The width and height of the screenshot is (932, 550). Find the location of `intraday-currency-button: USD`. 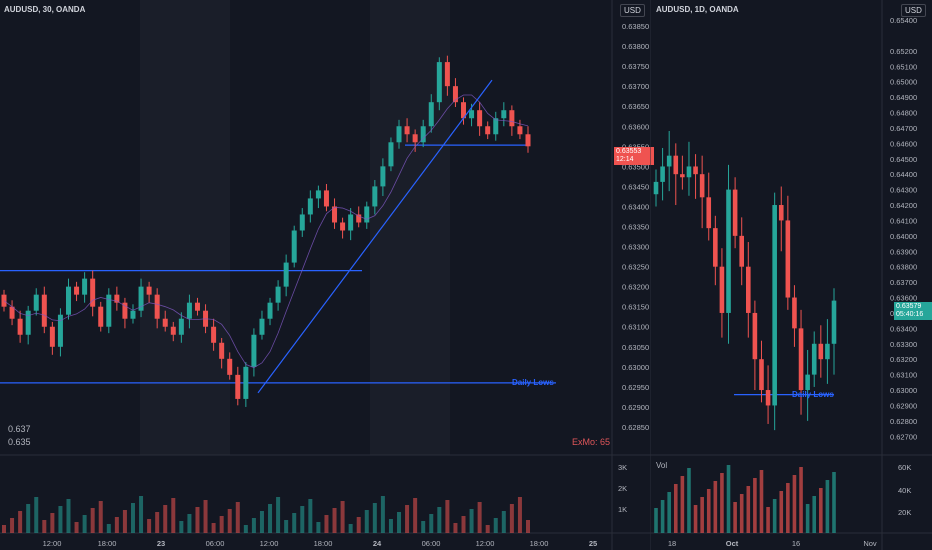

intraday-currency-button: USD is located at coordinates (632, 10).